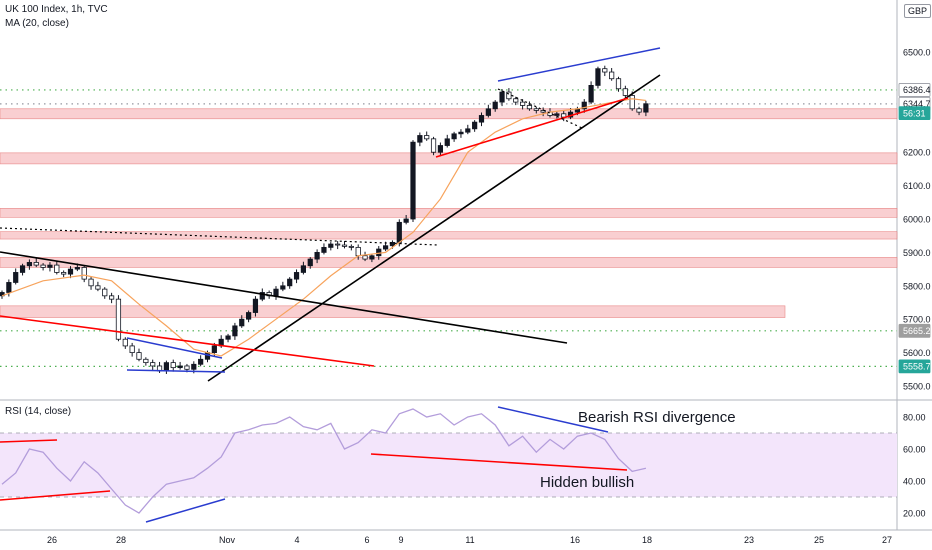  I want to click on time-tick-label: 11, so click(469, 540).